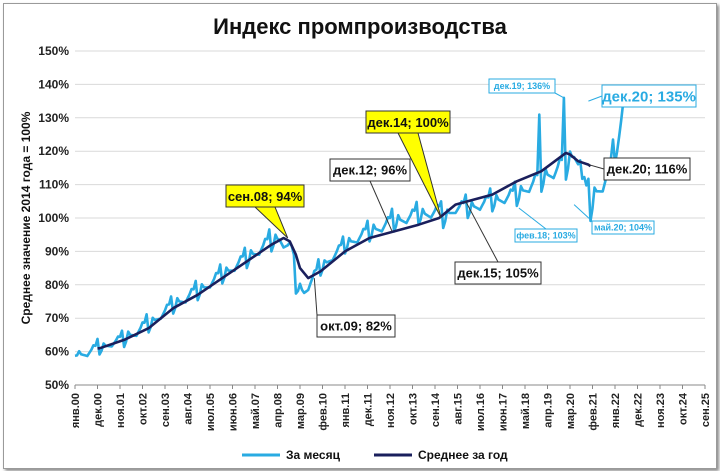  I want to click on legend-label-annual: Среднее за год, so click(463, 455).